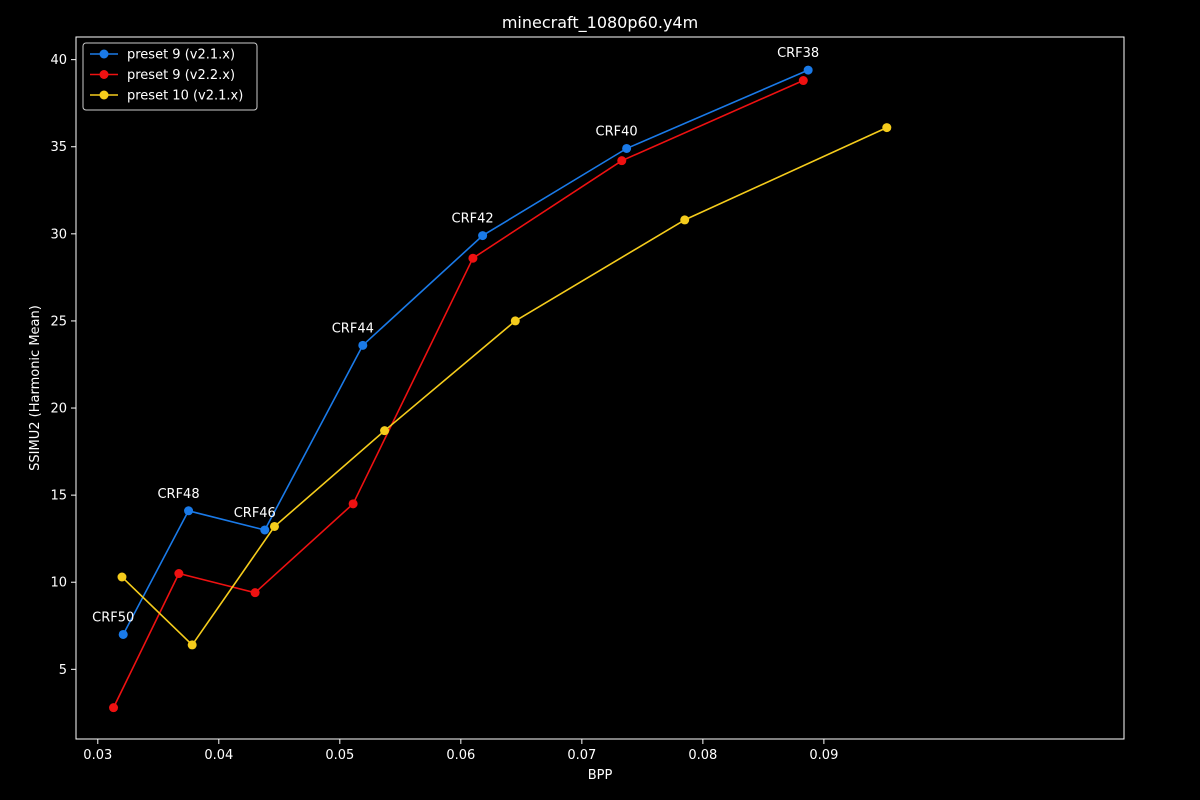 This screenshot has width=1200, height=800. I want to click on legend-label-3: preset 10 (v2.1.x), so click(185, 96).